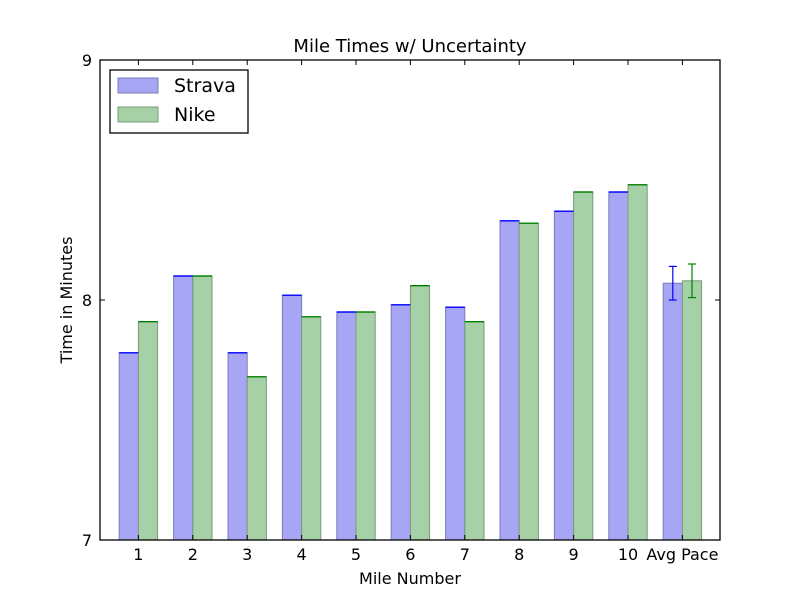 The image size is (800, 604). I want to click on x-tick-label: 5, so click(356, 554).